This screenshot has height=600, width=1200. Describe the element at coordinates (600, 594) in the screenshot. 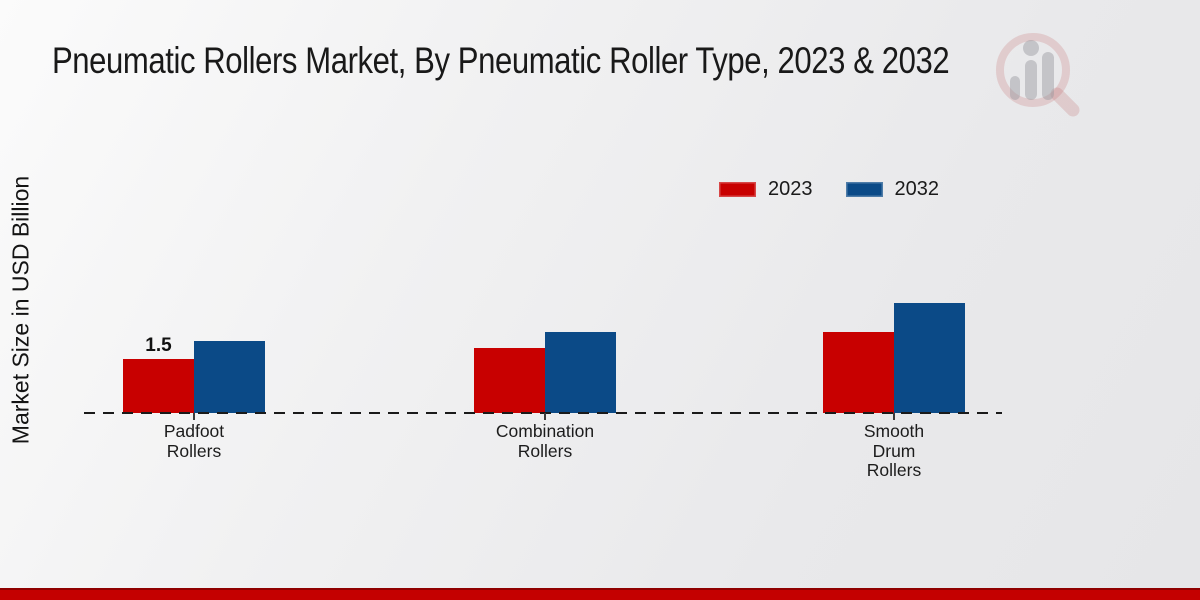

I see `footer-accent-bar` at that location.